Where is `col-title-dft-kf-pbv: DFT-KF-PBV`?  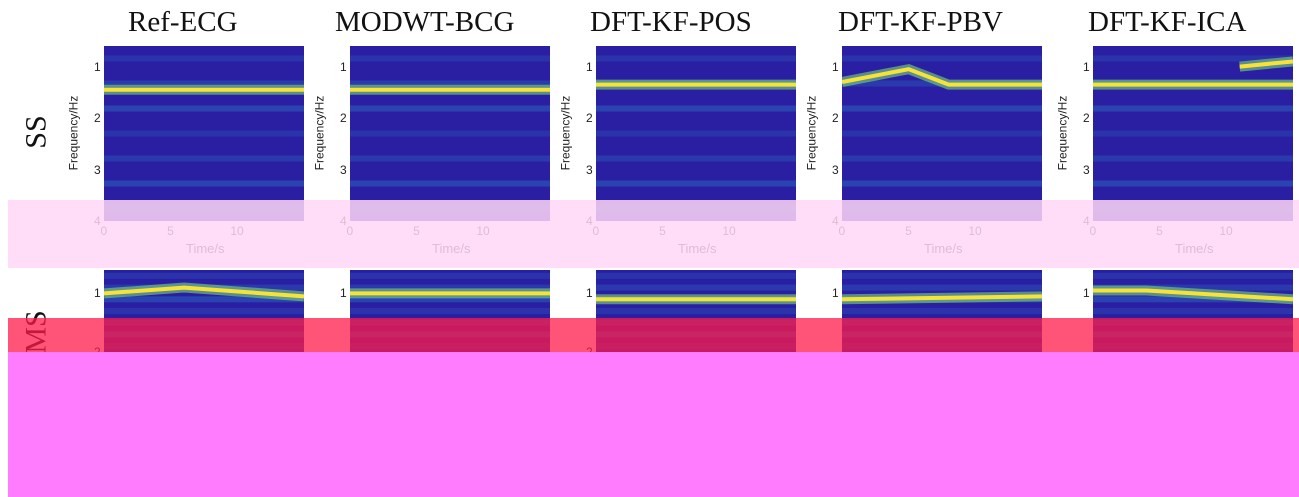 col-title-dft-kf-pbv: DFT-KF-PBV is located at coordinates (920, 22).